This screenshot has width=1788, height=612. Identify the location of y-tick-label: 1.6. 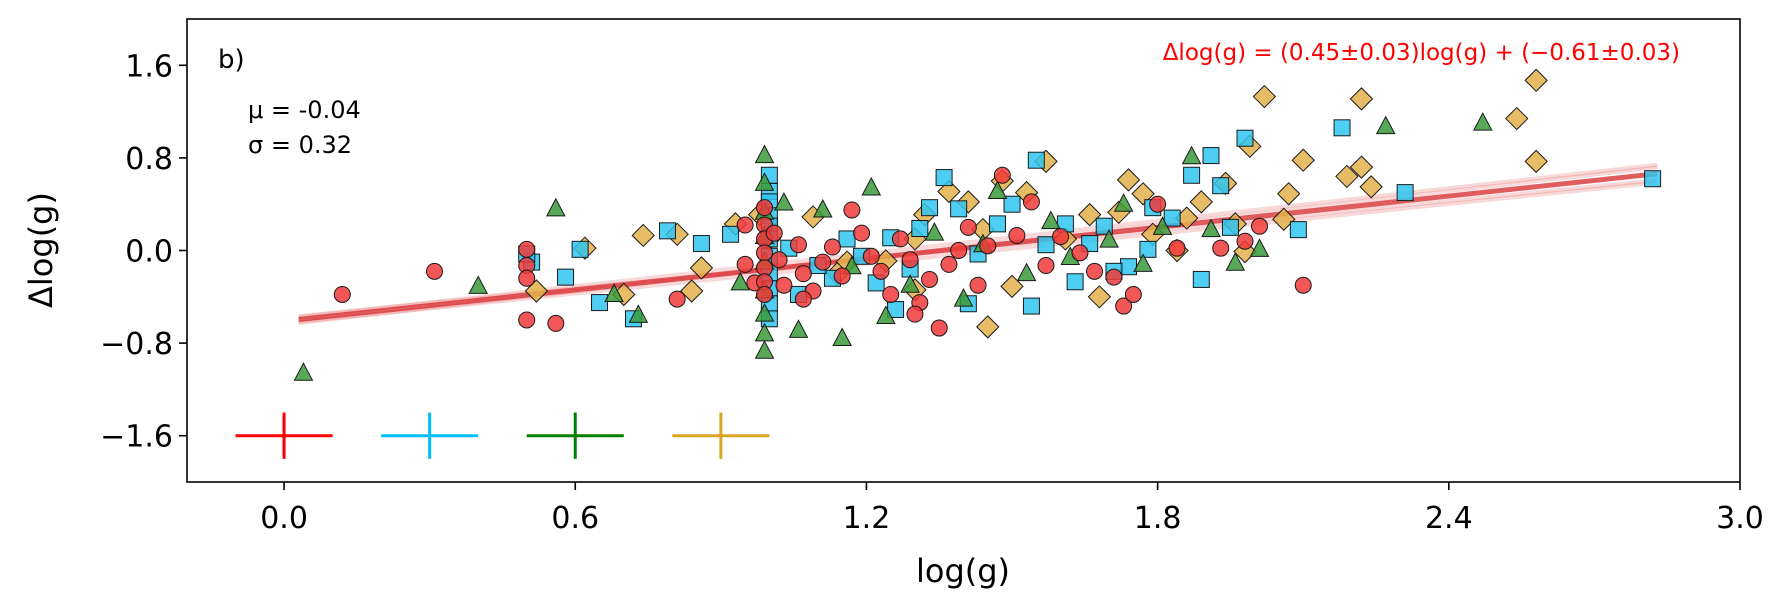
(149, 66).